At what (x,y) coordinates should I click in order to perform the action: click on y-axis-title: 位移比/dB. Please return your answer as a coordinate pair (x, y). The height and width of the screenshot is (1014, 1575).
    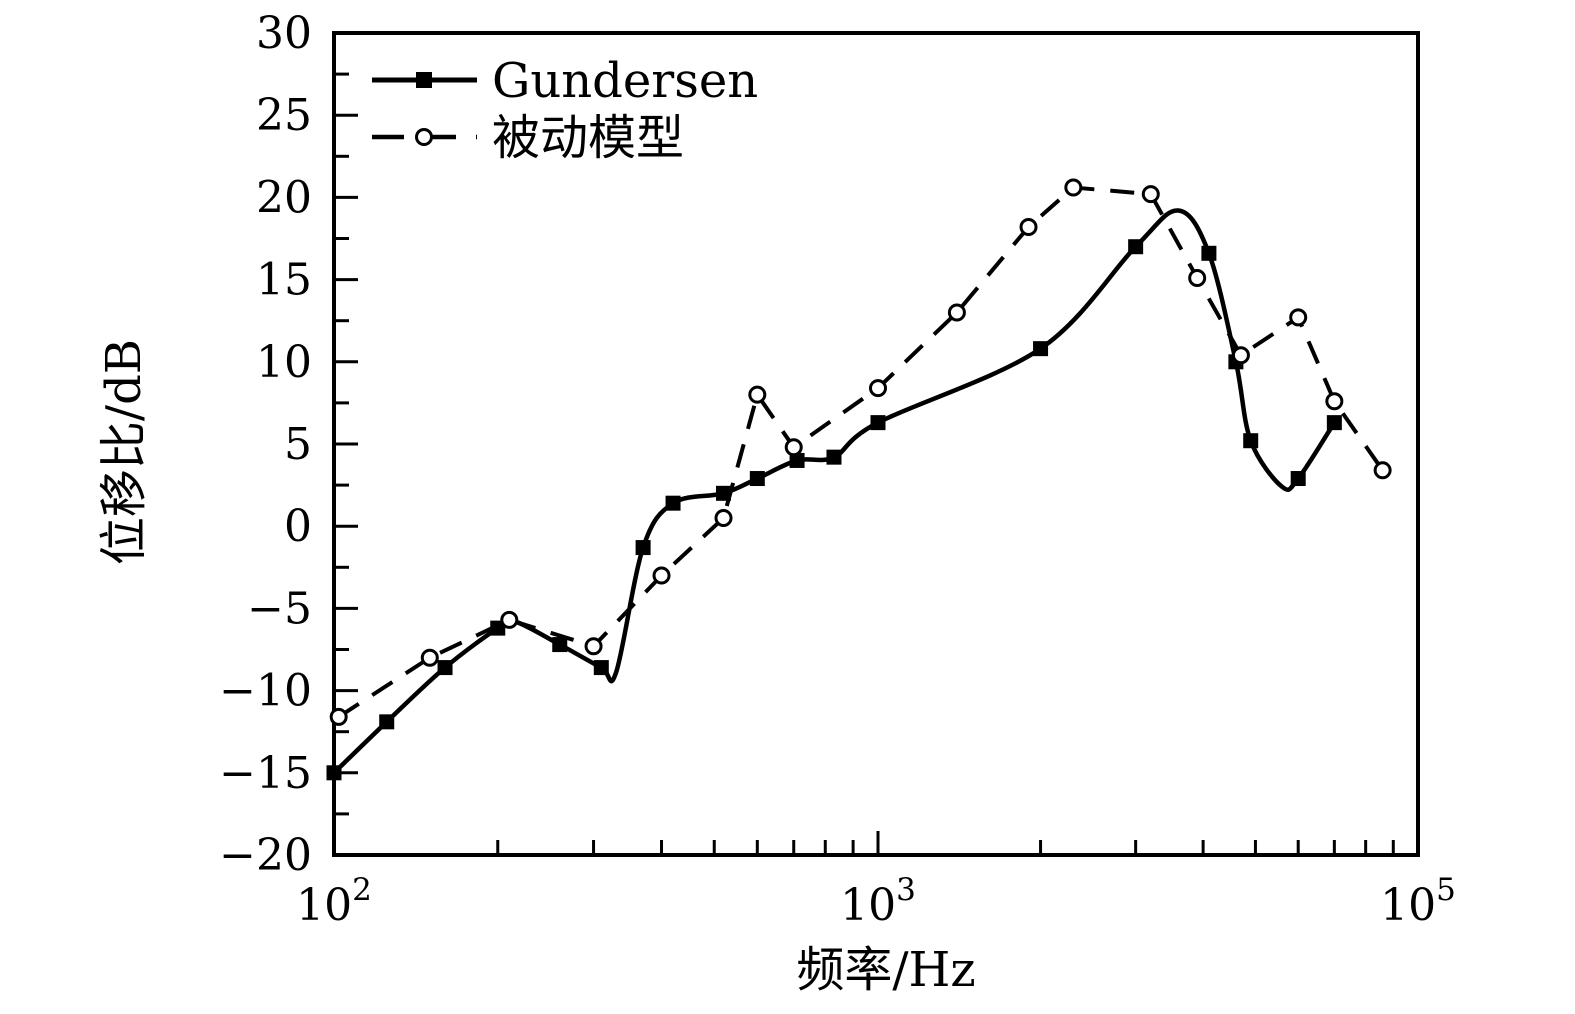
    Looking at the image, I should click on (124, 452).